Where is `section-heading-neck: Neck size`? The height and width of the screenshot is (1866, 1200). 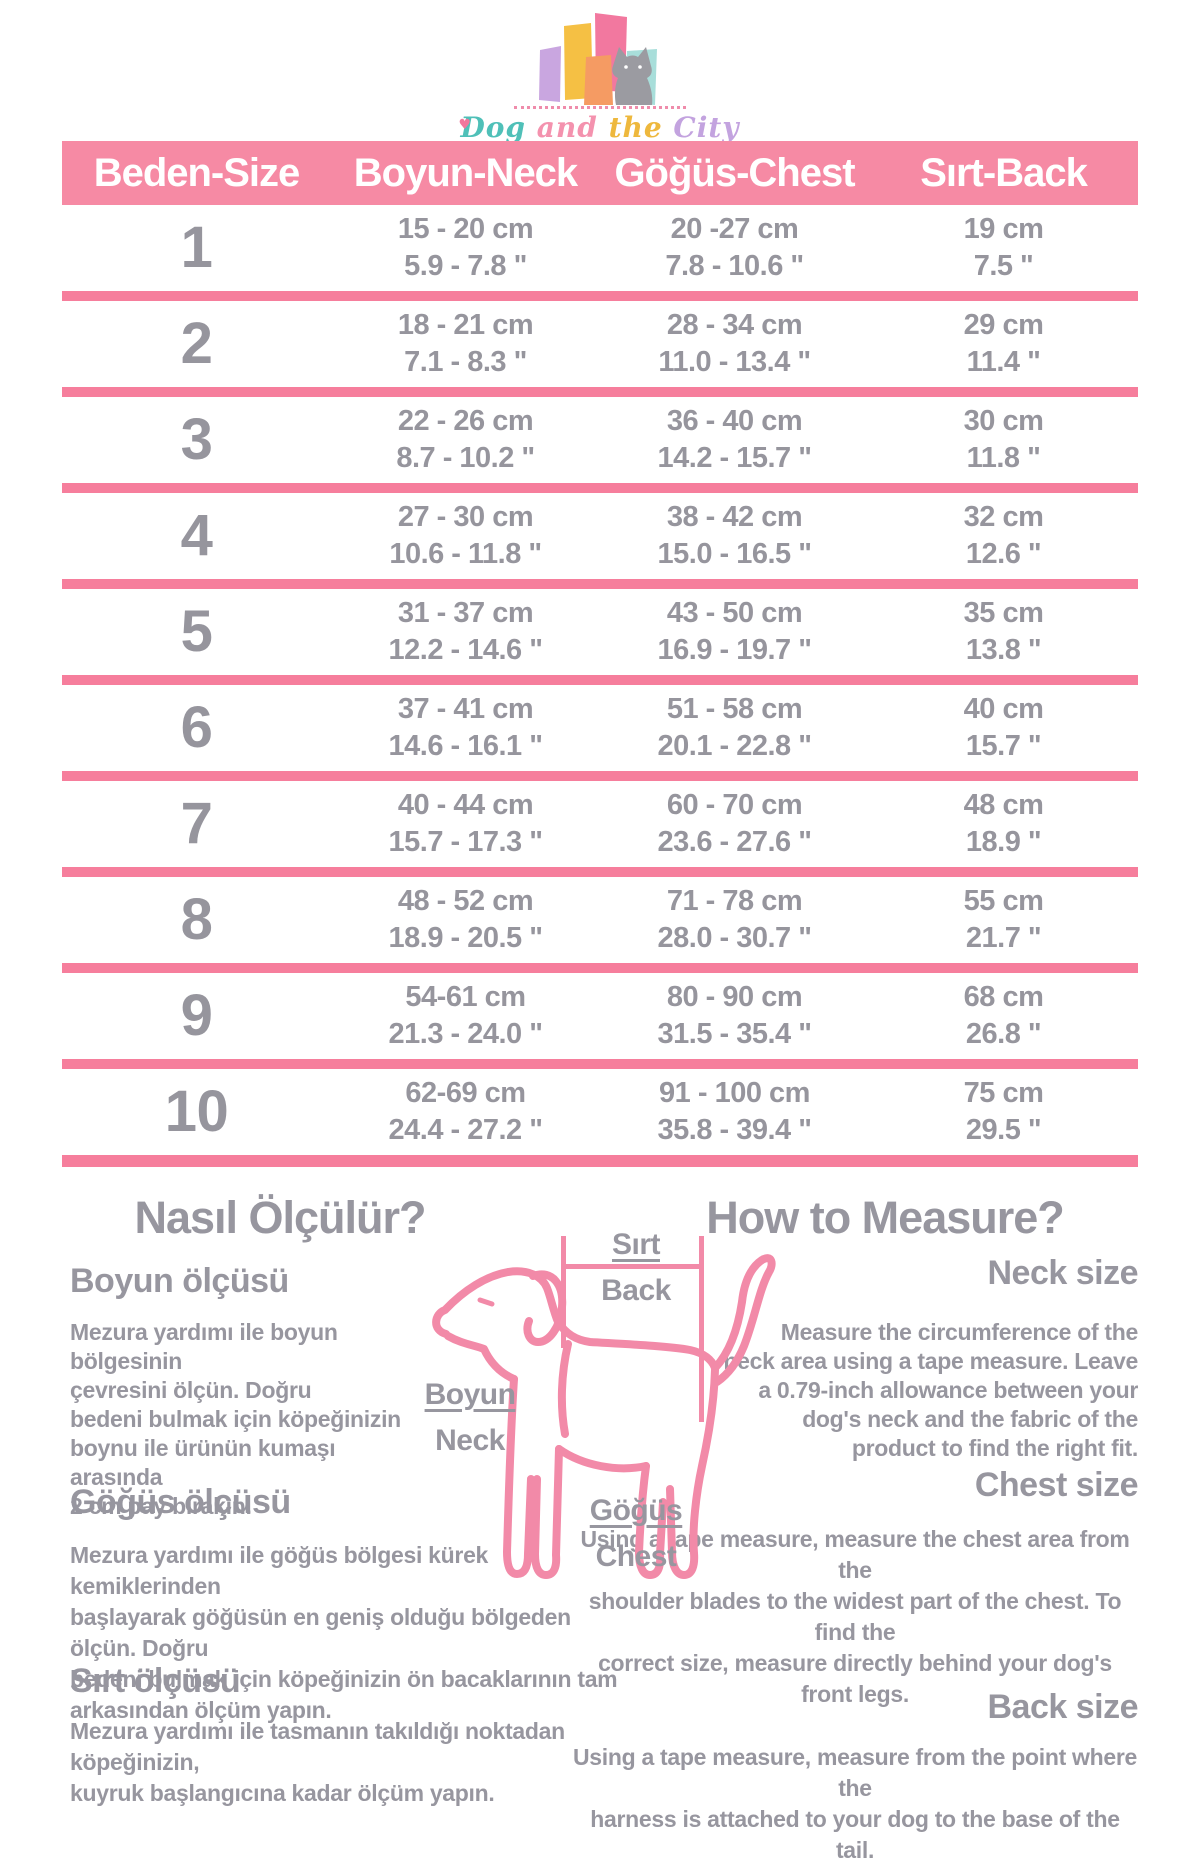
section-heading-neck: Neck size is located at coordinates (1063, 1273).